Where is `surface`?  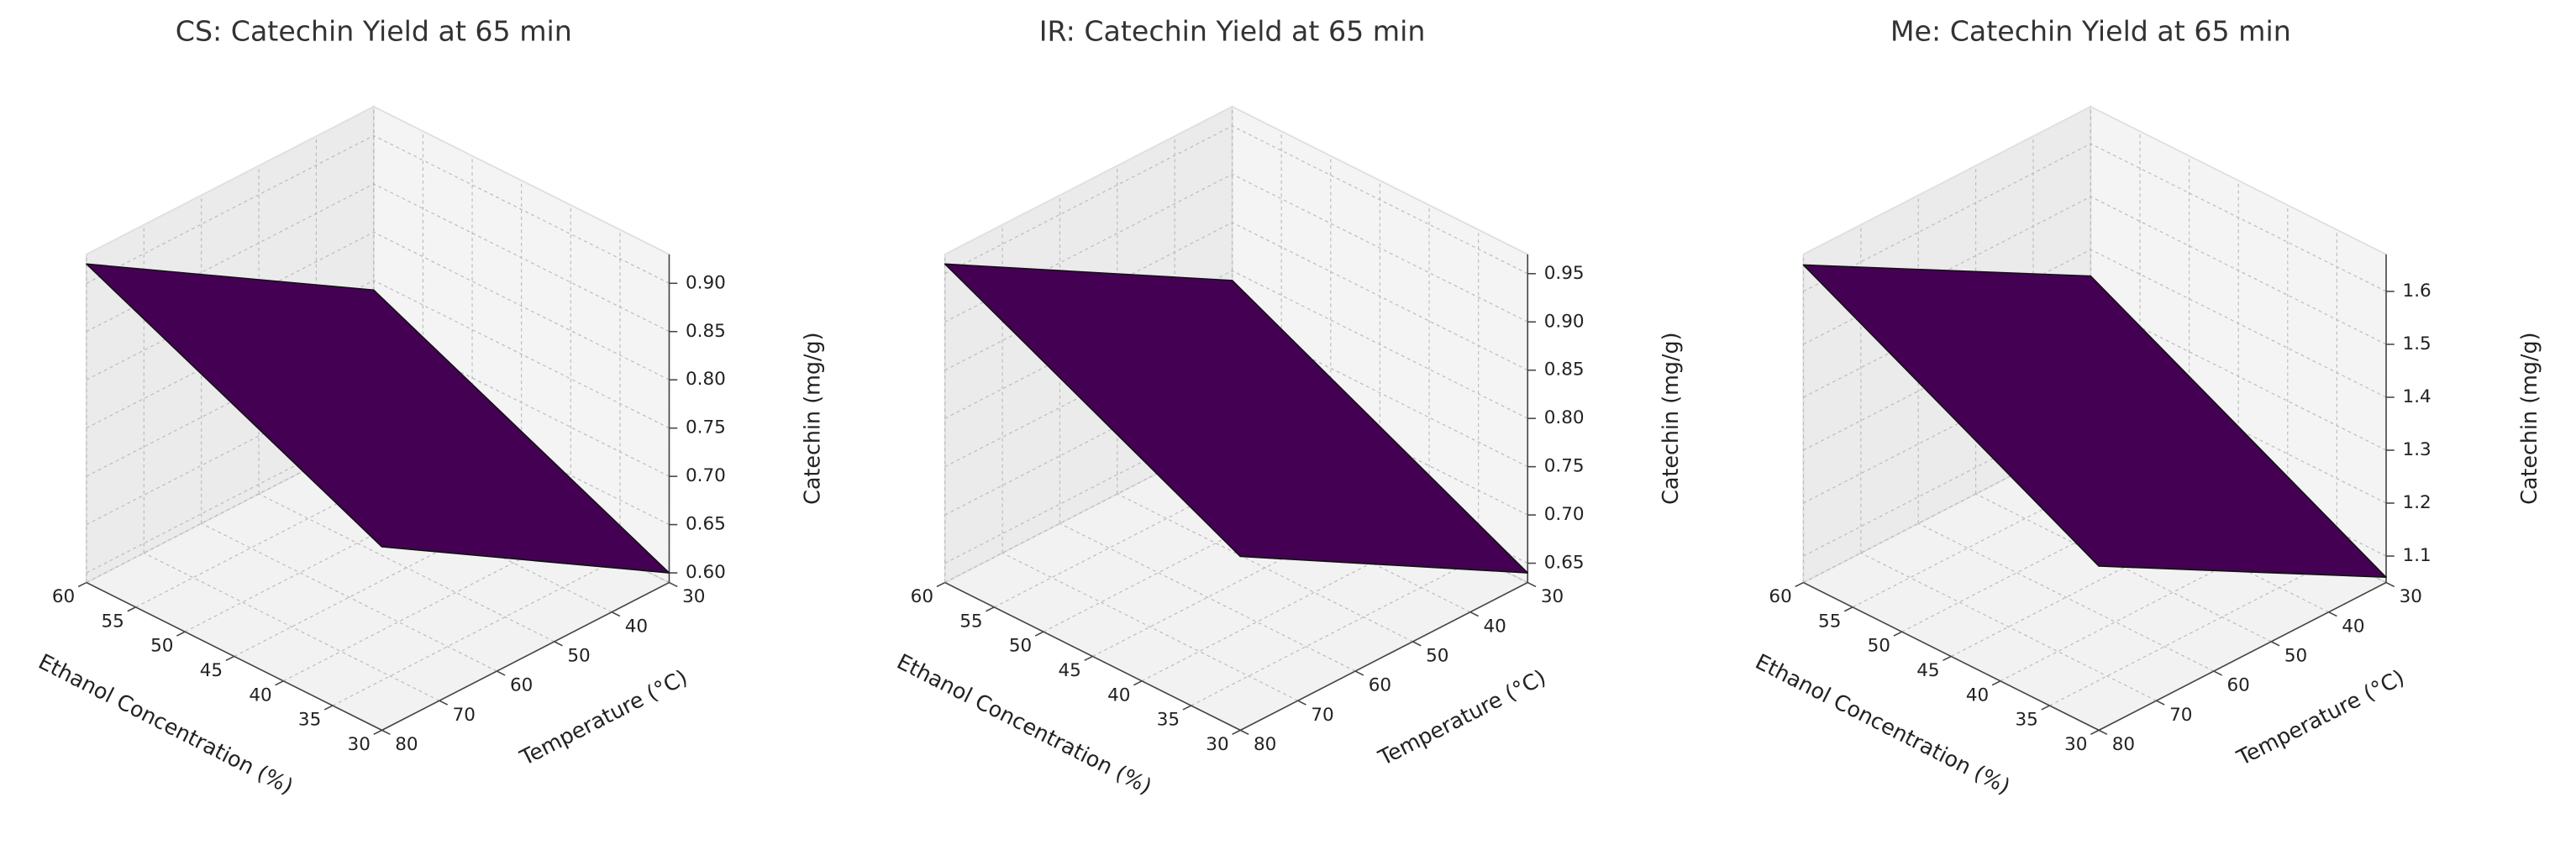 surface is located at coordinates (1236, 419).